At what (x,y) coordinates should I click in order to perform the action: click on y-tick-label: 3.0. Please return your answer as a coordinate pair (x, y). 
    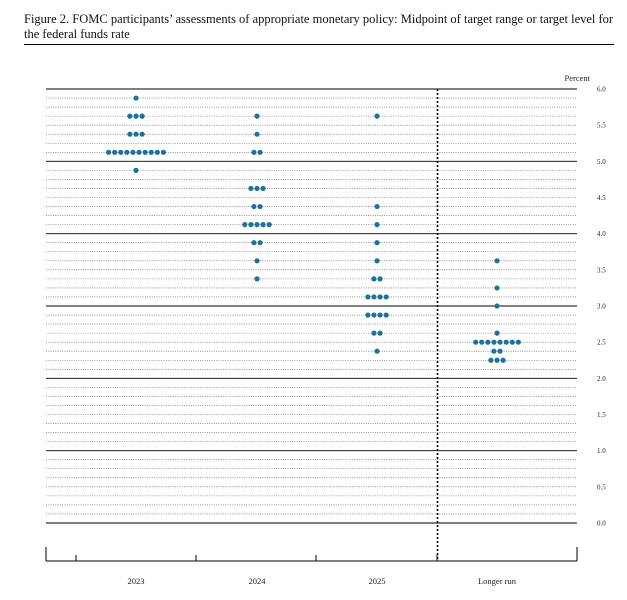
    Looking at the image, I should click on (601, 307).